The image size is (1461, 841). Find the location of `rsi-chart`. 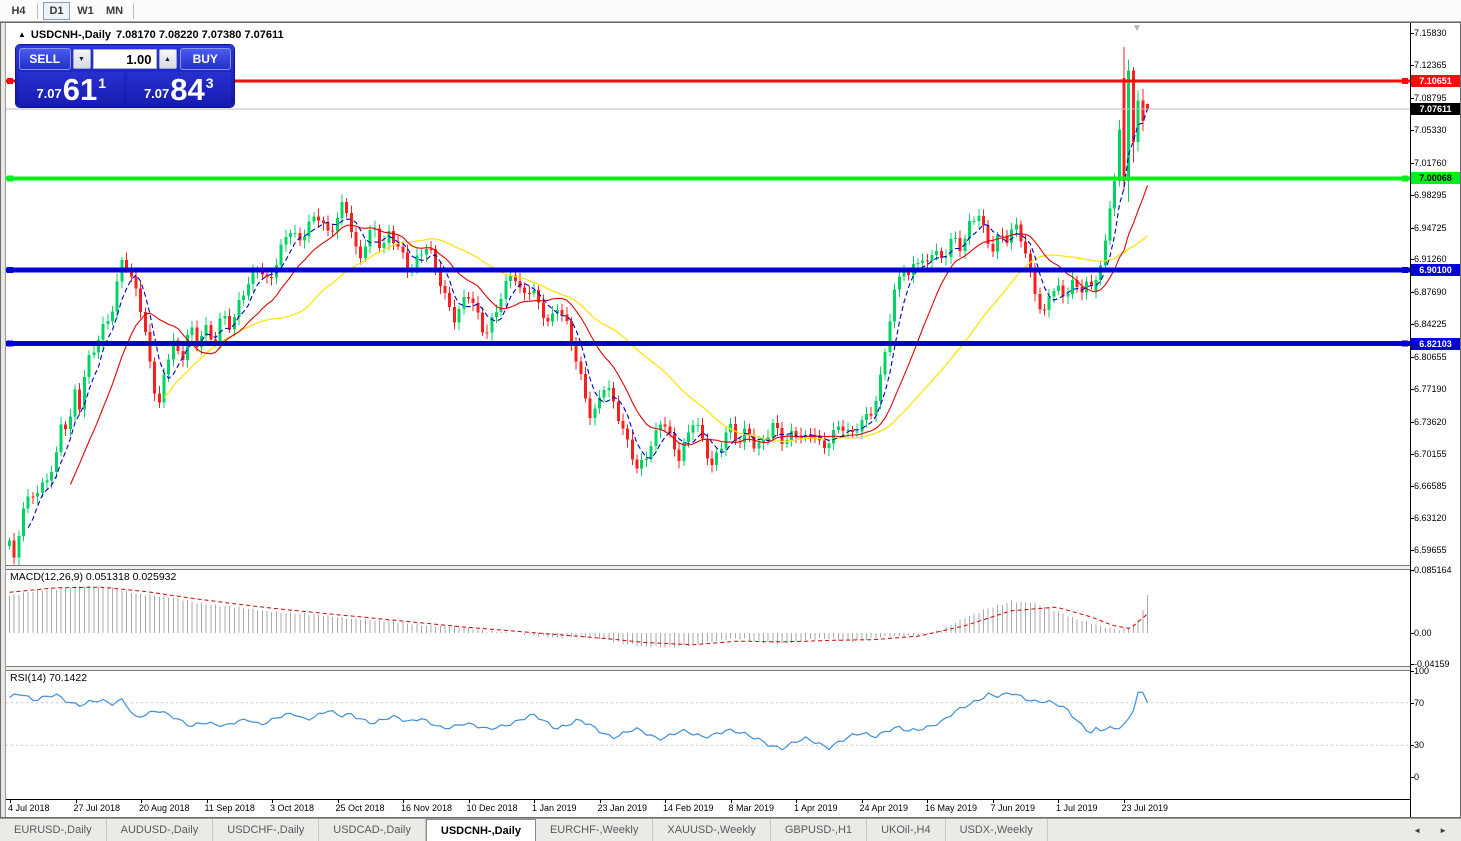

rsi-chart is located at coordinates (708, 721).